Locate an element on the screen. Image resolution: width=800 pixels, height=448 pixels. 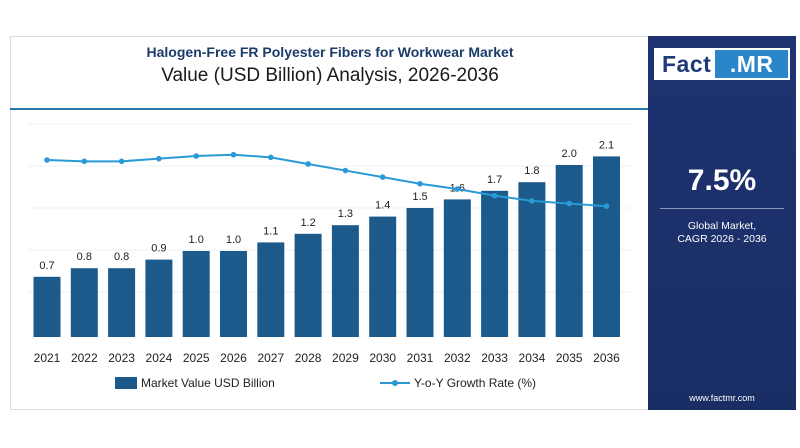
x-tick-label: 2029 is located at coordinates (345, 358).